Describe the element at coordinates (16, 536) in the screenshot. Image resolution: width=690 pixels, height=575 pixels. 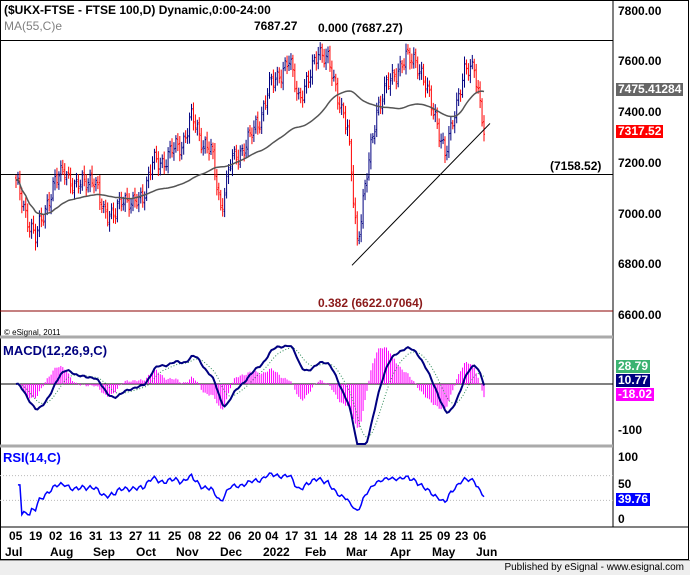
I see `date-tick: 05` at that location.